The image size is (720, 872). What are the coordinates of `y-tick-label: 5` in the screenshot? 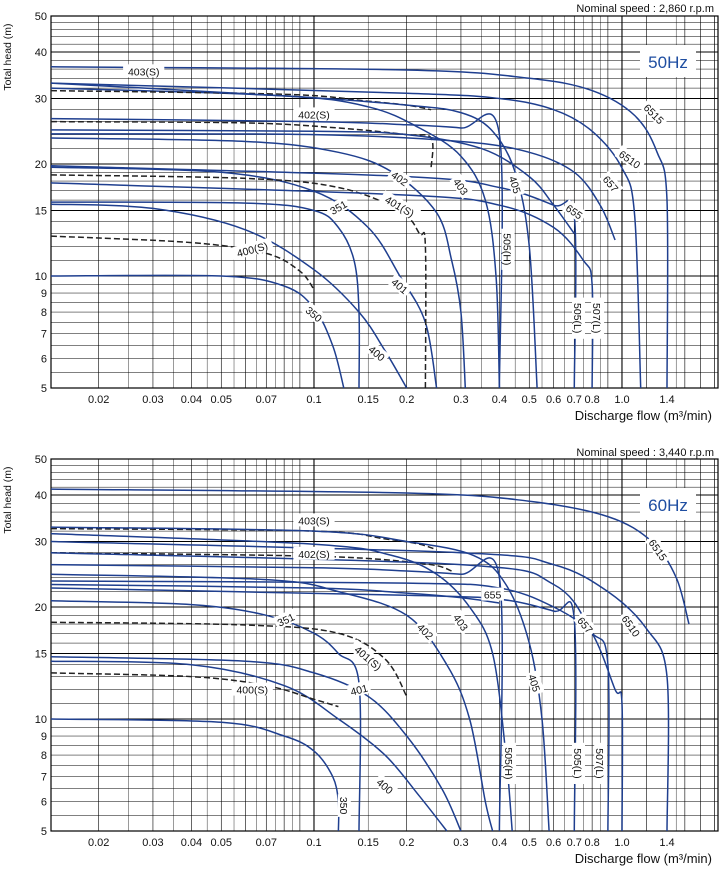 It's located at (44, 389).